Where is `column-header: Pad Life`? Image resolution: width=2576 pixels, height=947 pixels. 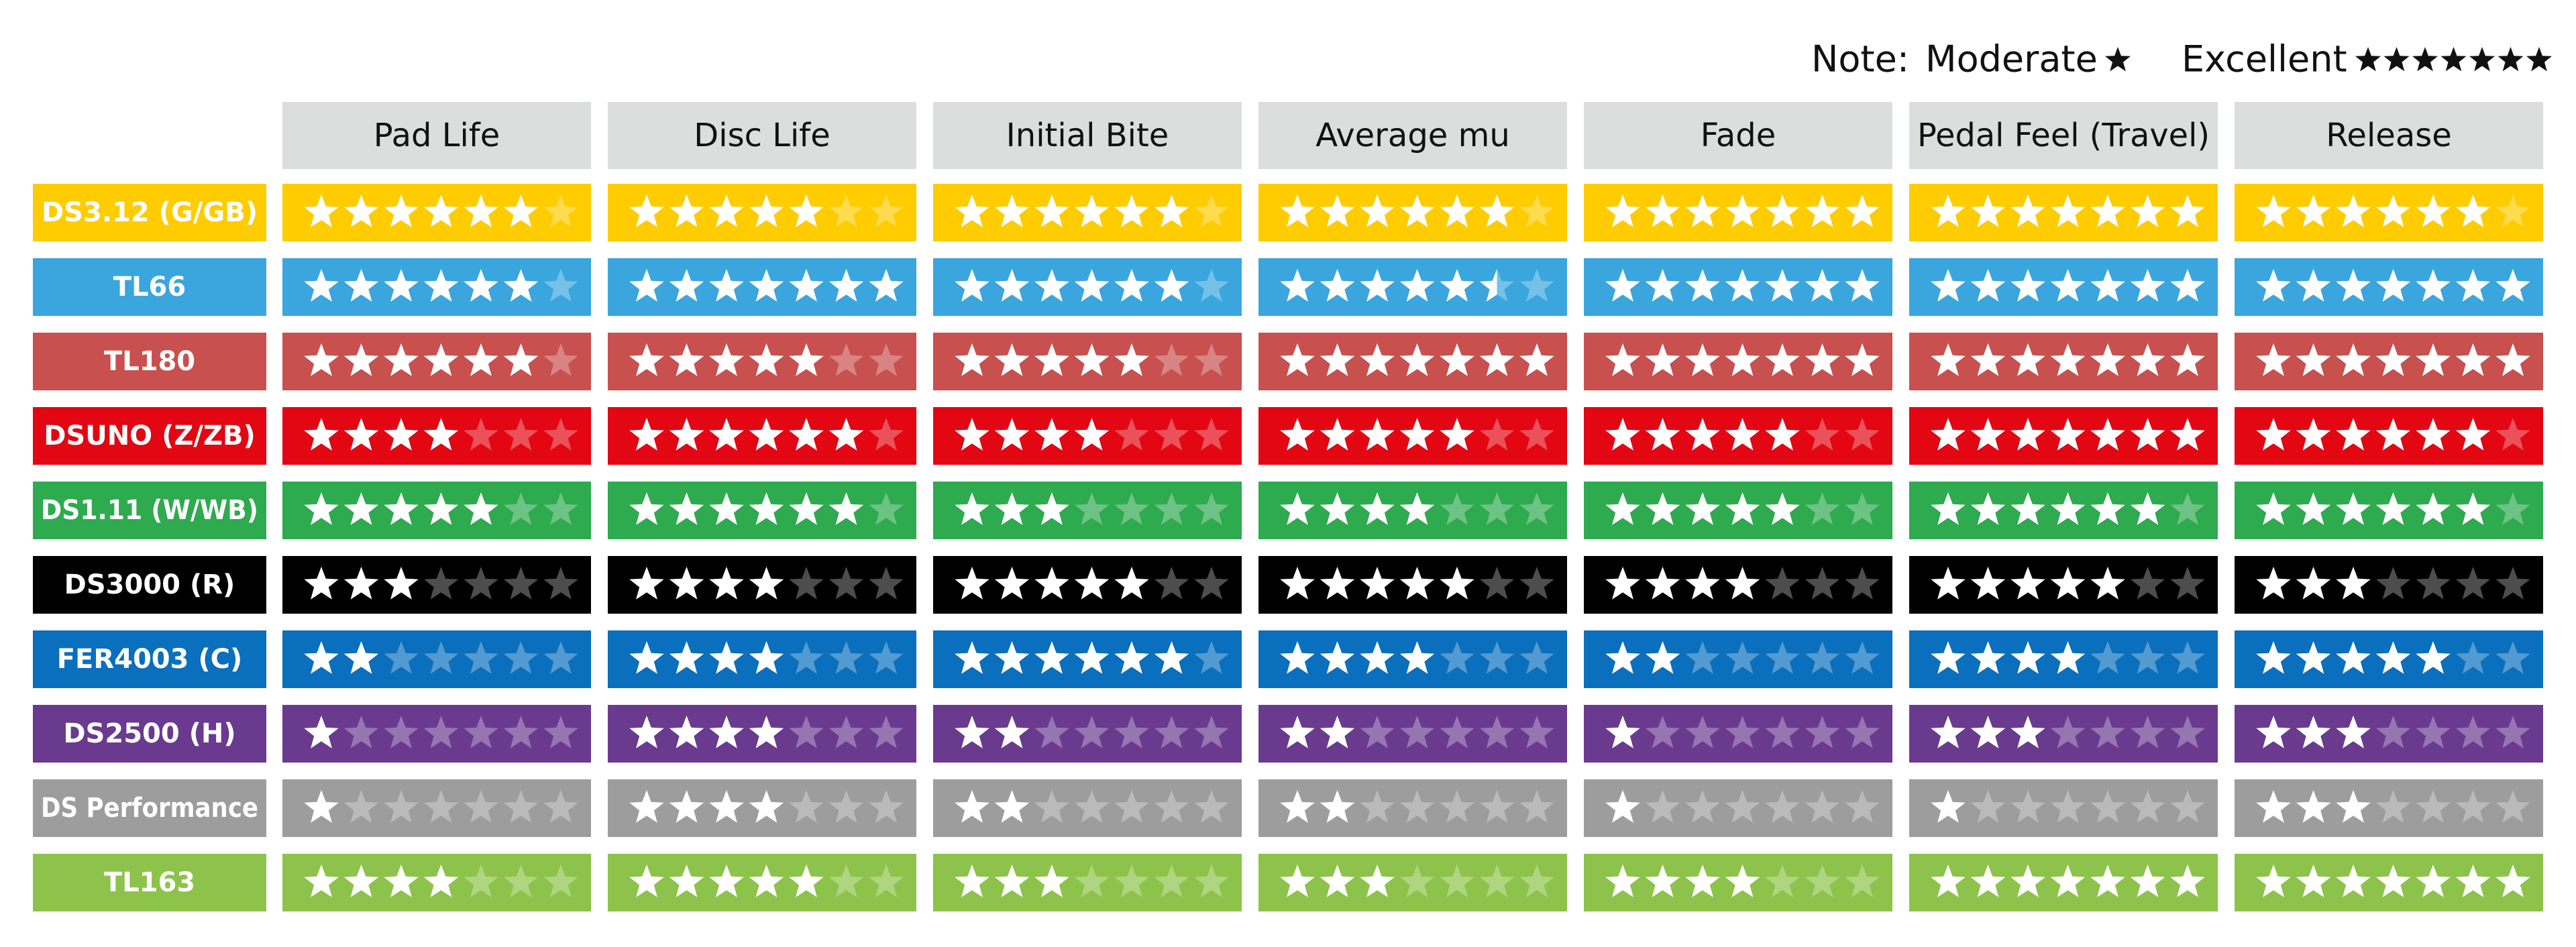
column-header: Pad Life is located at coordinates (437, 135).